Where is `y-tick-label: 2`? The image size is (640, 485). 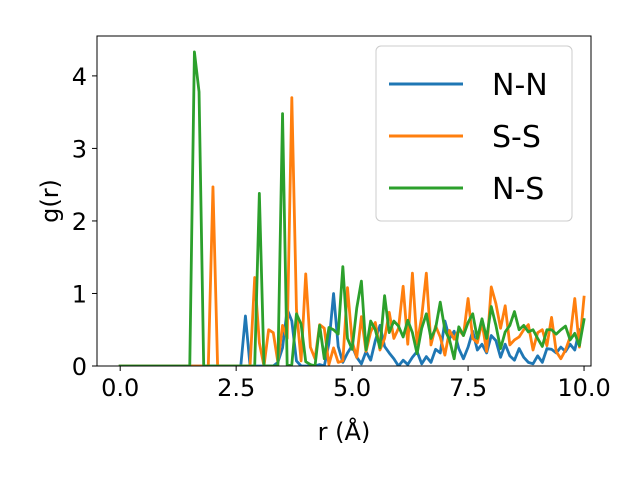 y-tick-label: 2 is located at coordinates (79, 222).